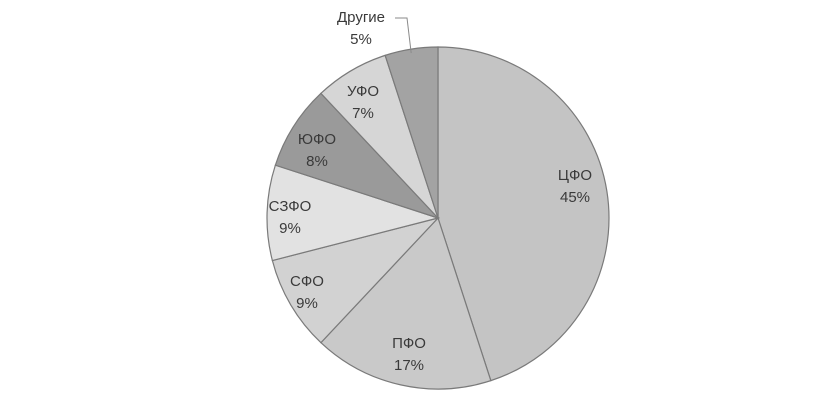 The width and height of the screenshot is (832, 416). Describe the element at coordinates (361, 17) in the screenshot. I see `slice-label-name: Другие` at that location.